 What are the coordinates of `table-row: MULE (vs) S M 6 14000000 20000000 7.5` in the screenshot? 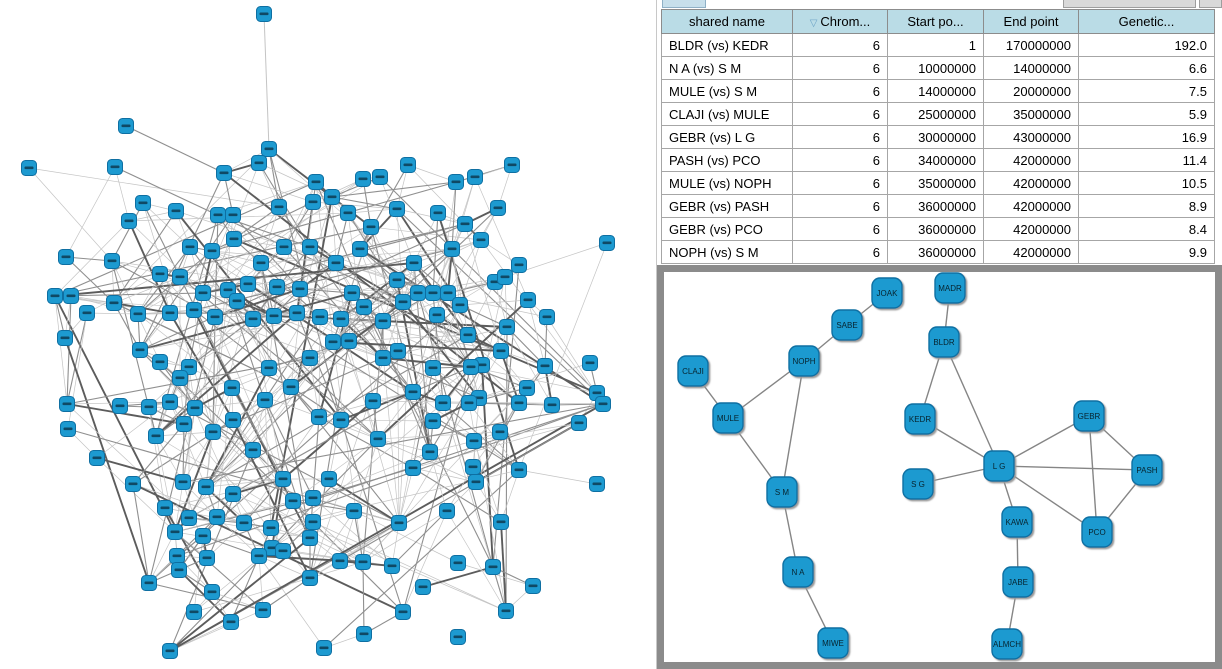 It's located at (938, 91).